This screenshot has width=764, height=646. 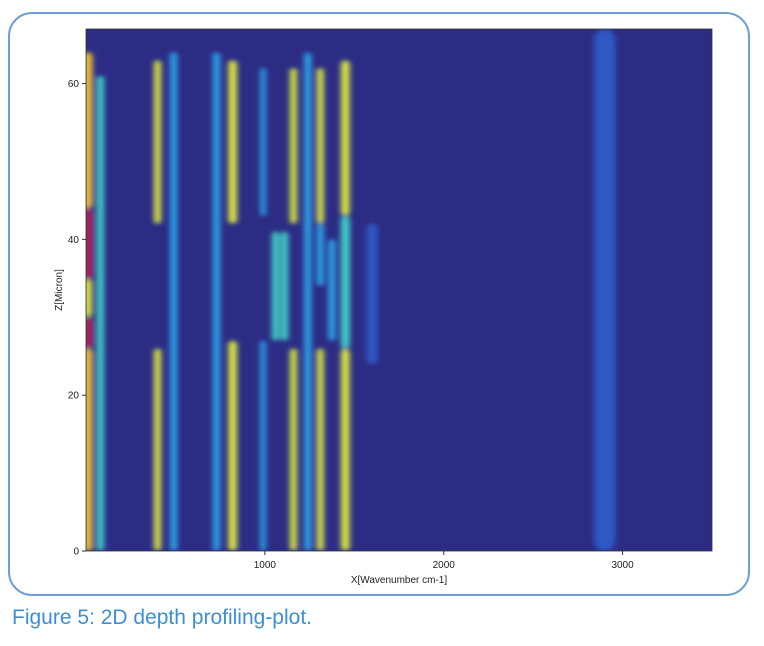 What do you see at coordinates (265, 565) in the screenshot?
I see `x-tick-label: 1000` at bounding box center [265, 565].